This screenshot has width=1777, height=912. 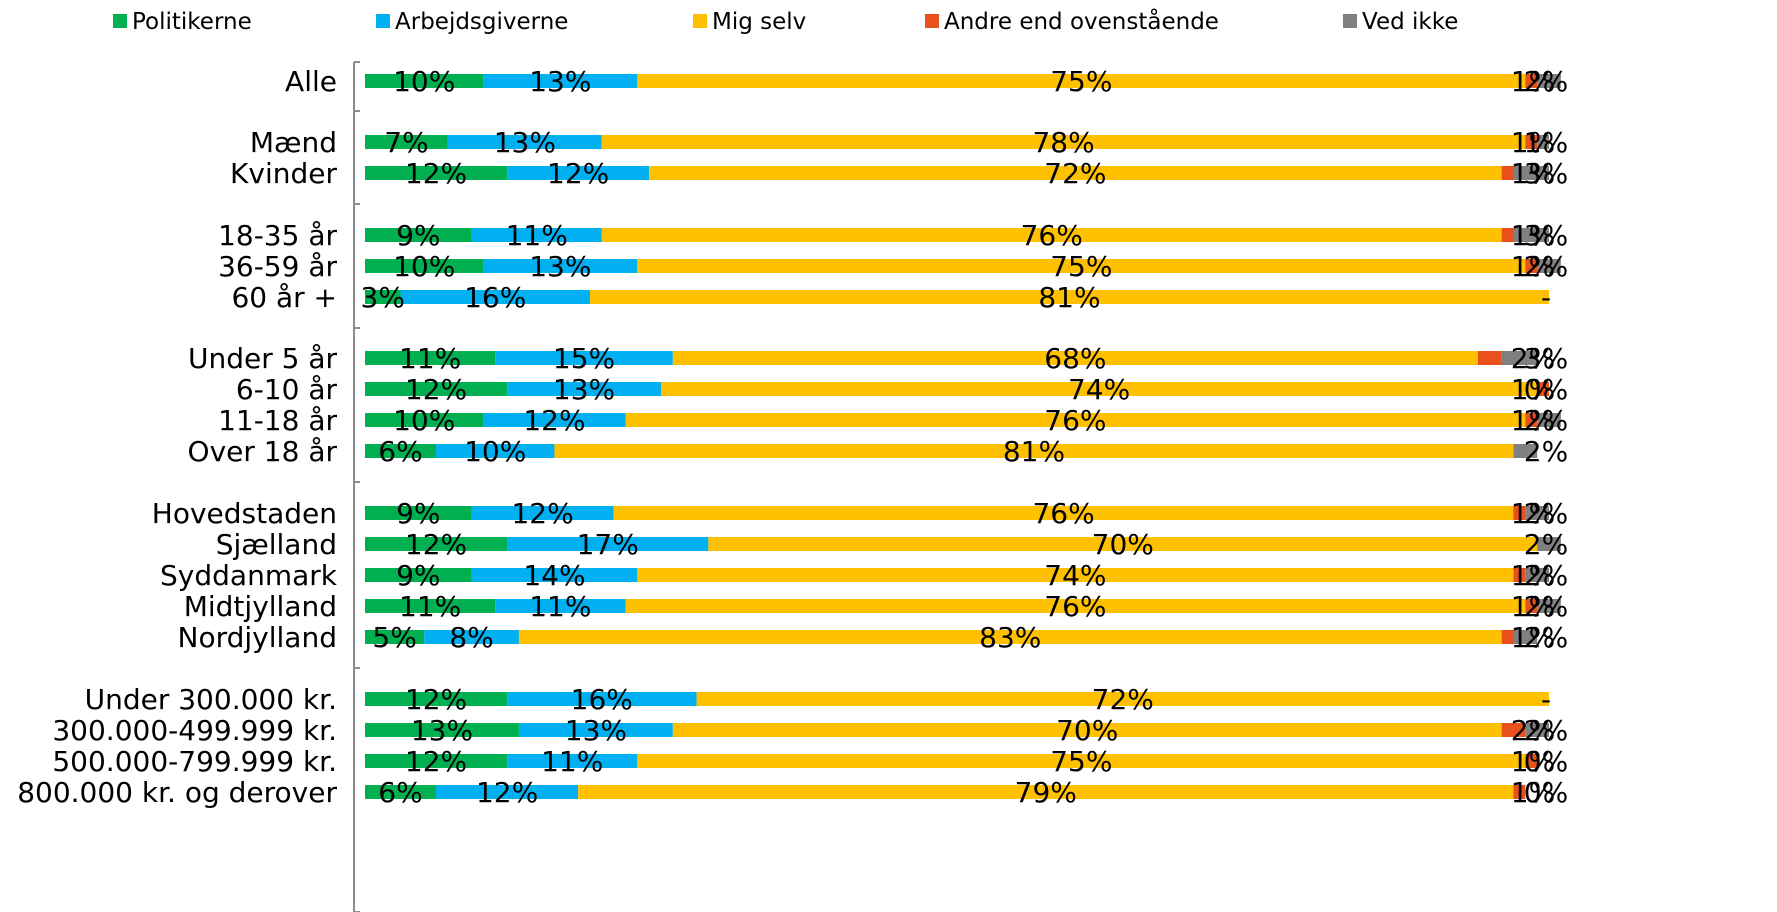 I want to click on category-label: Sjælland, so click(x=276, y=544).